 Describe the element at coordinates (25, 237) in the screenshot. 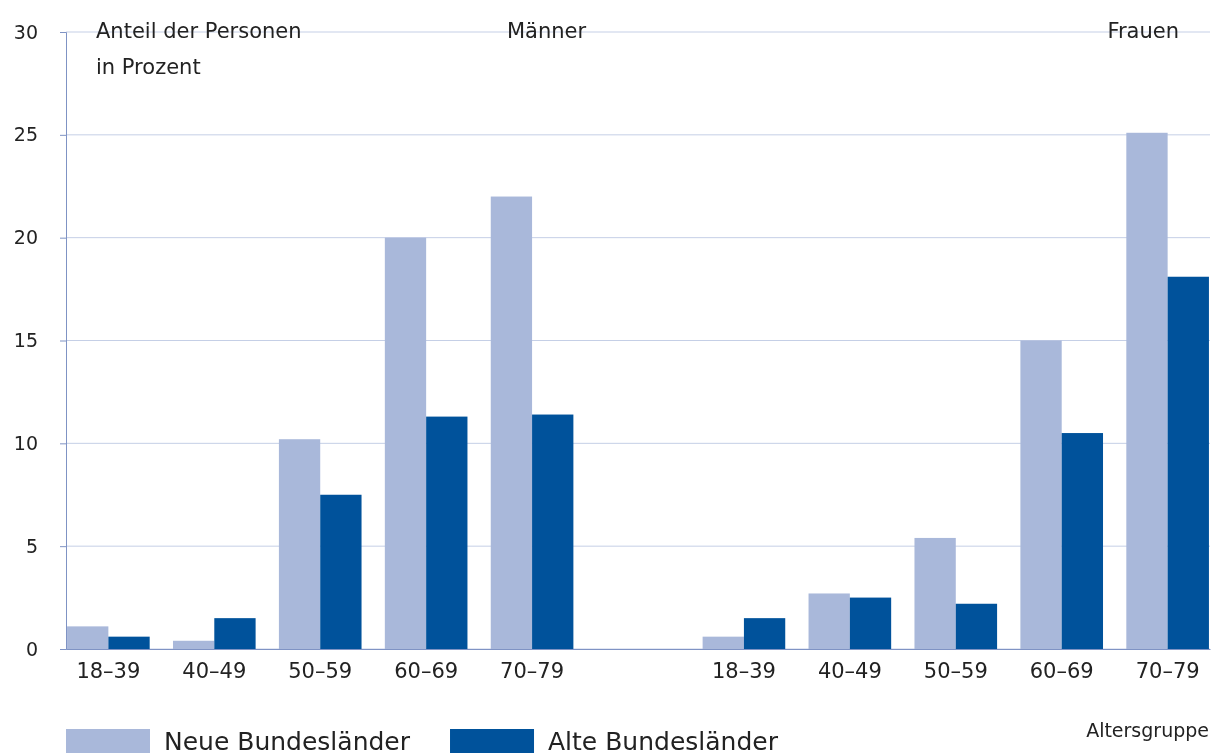

I see `y-tick-label: 20` at that location.